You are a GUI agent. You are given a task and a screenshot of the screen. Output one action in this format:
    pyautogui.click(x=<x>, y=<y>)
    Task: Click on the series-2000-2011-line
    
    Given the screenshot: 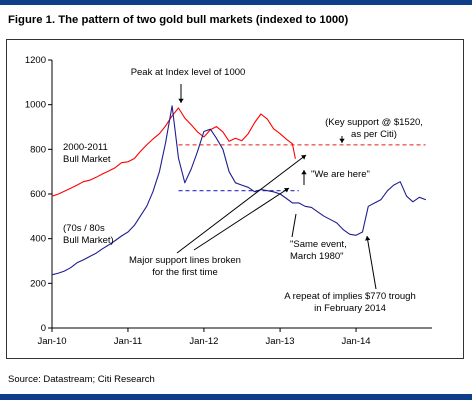 What is the action you would take?
    pyautogui.click(x=173, y=152)
    